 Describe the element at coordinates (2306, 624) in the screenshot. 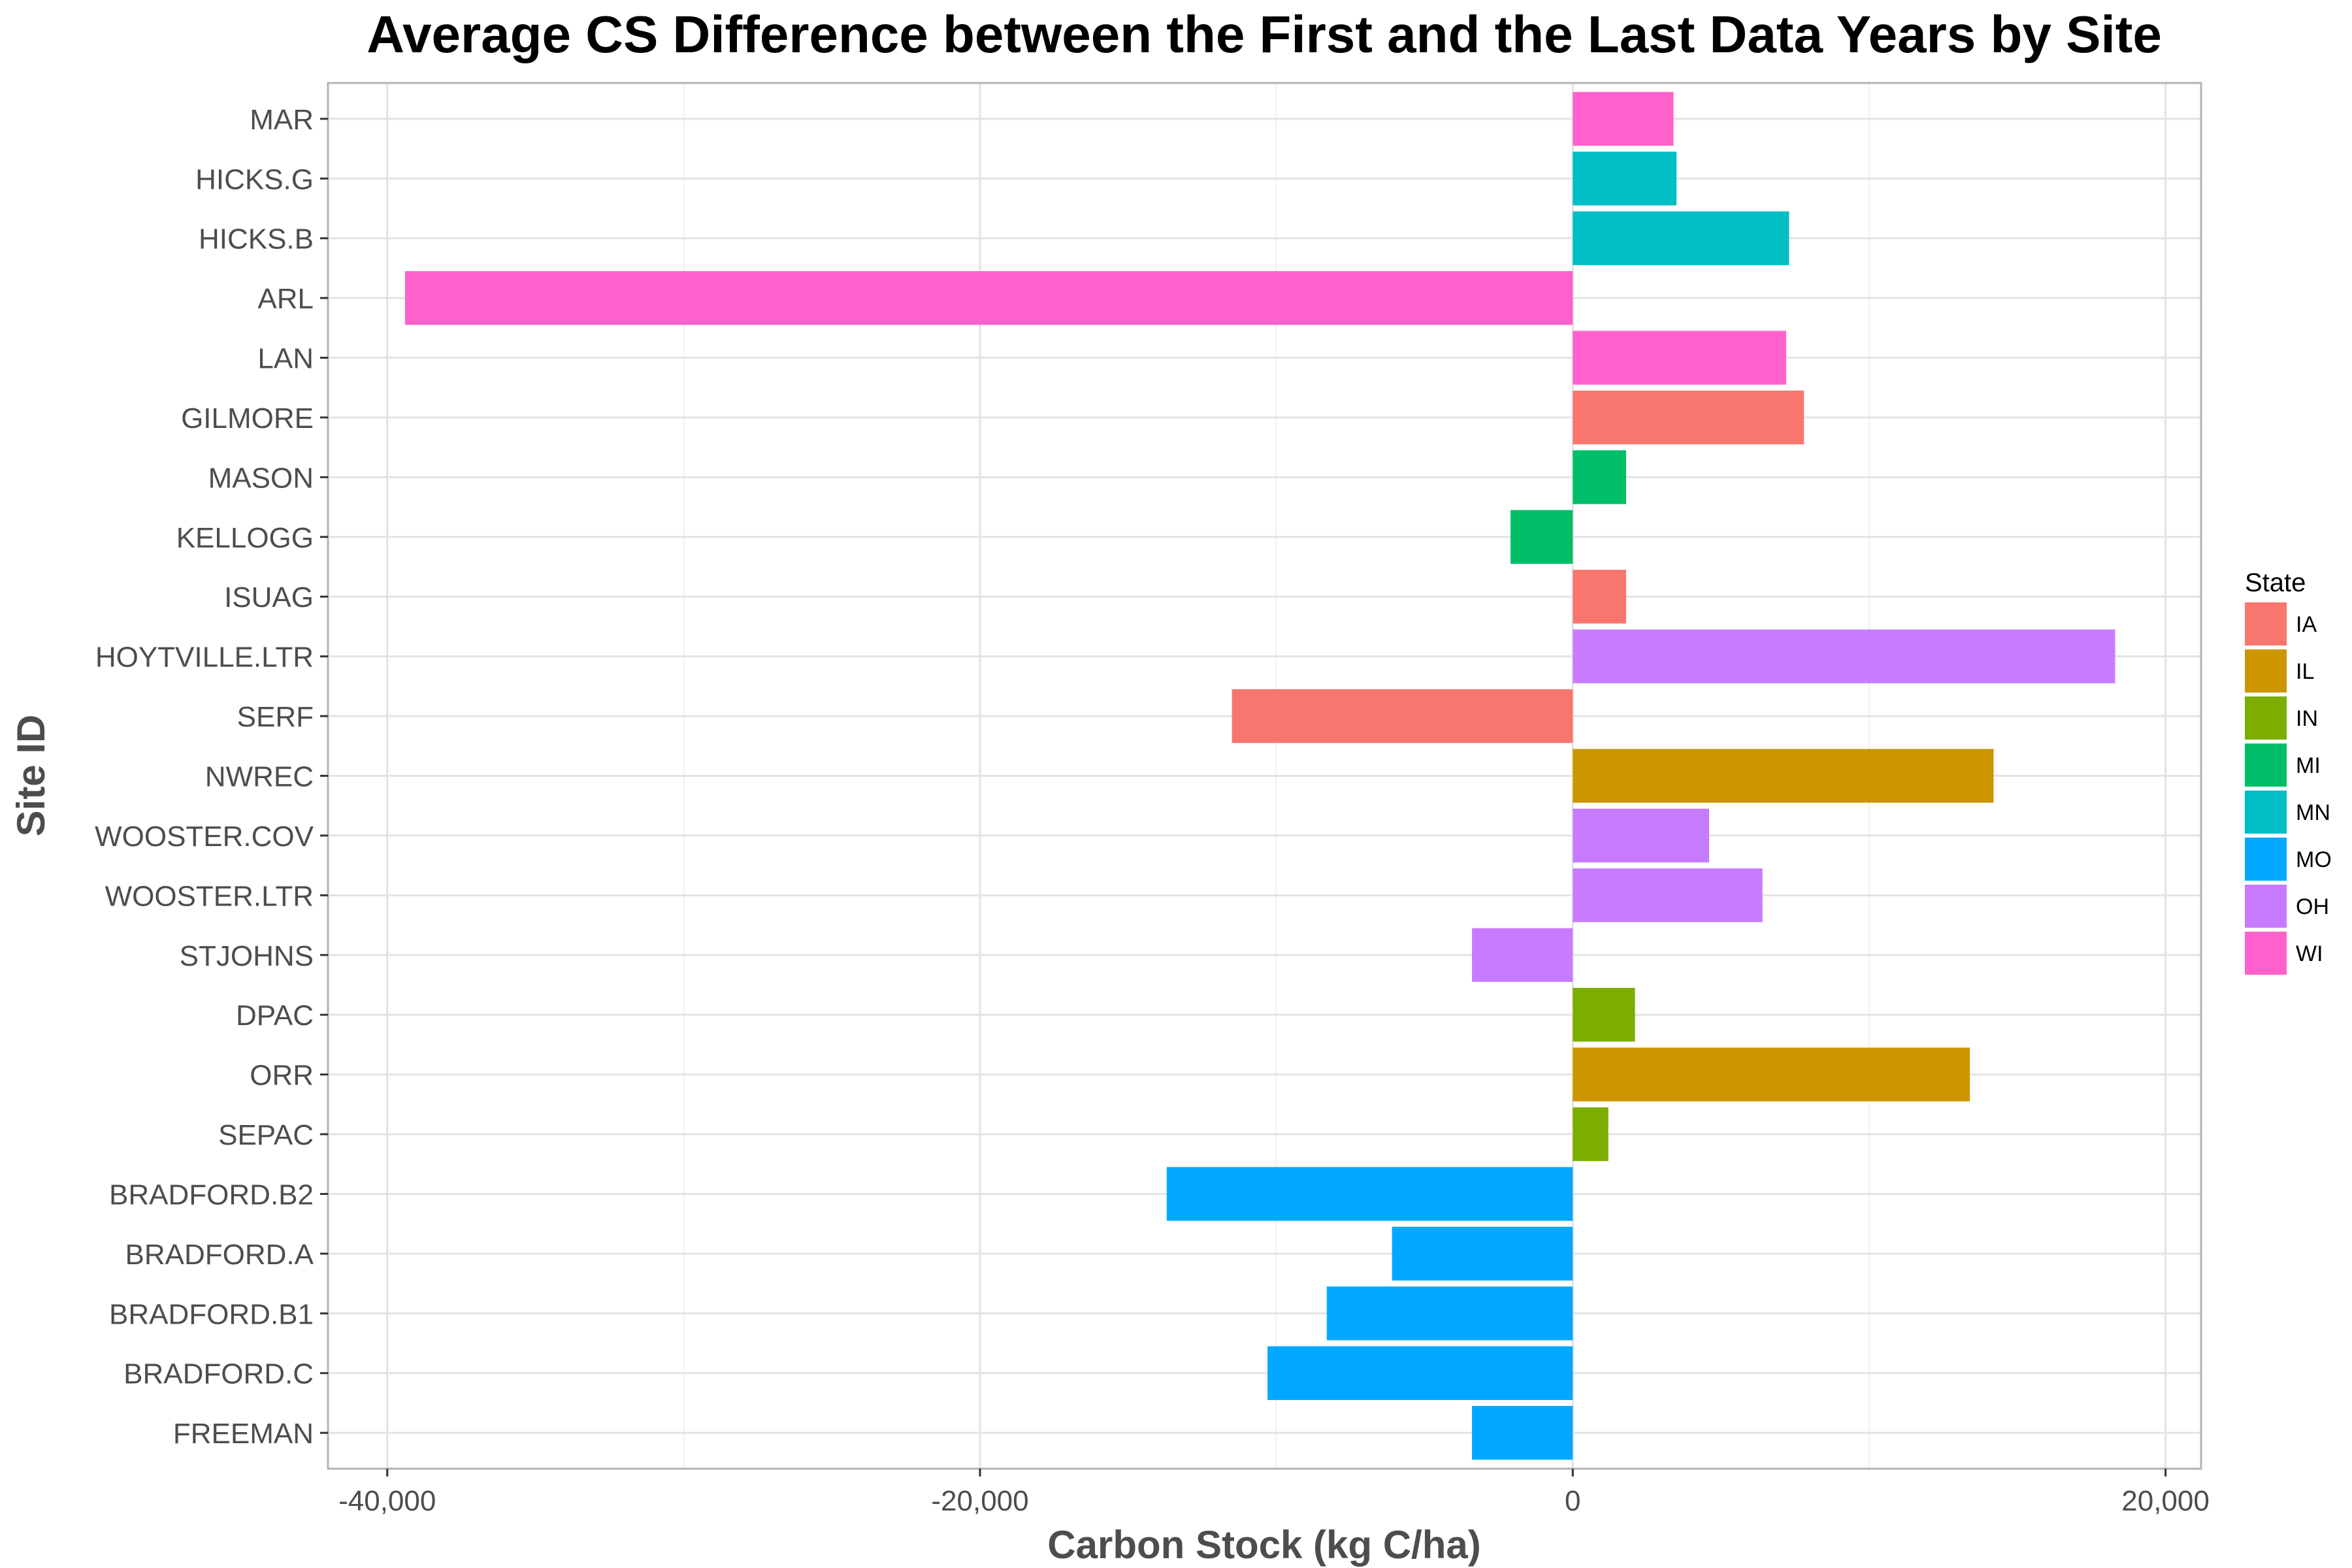

I see `legend-label-ia: IA` at that location.